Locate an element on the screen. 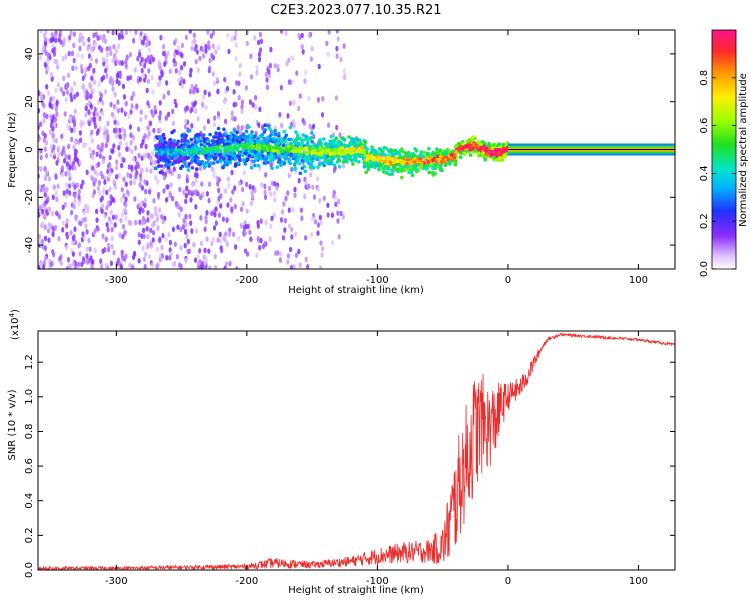 The height and width of the screenshot is (600, 750). y-tick-label: 0.2 is located at coordinates (29, 535).